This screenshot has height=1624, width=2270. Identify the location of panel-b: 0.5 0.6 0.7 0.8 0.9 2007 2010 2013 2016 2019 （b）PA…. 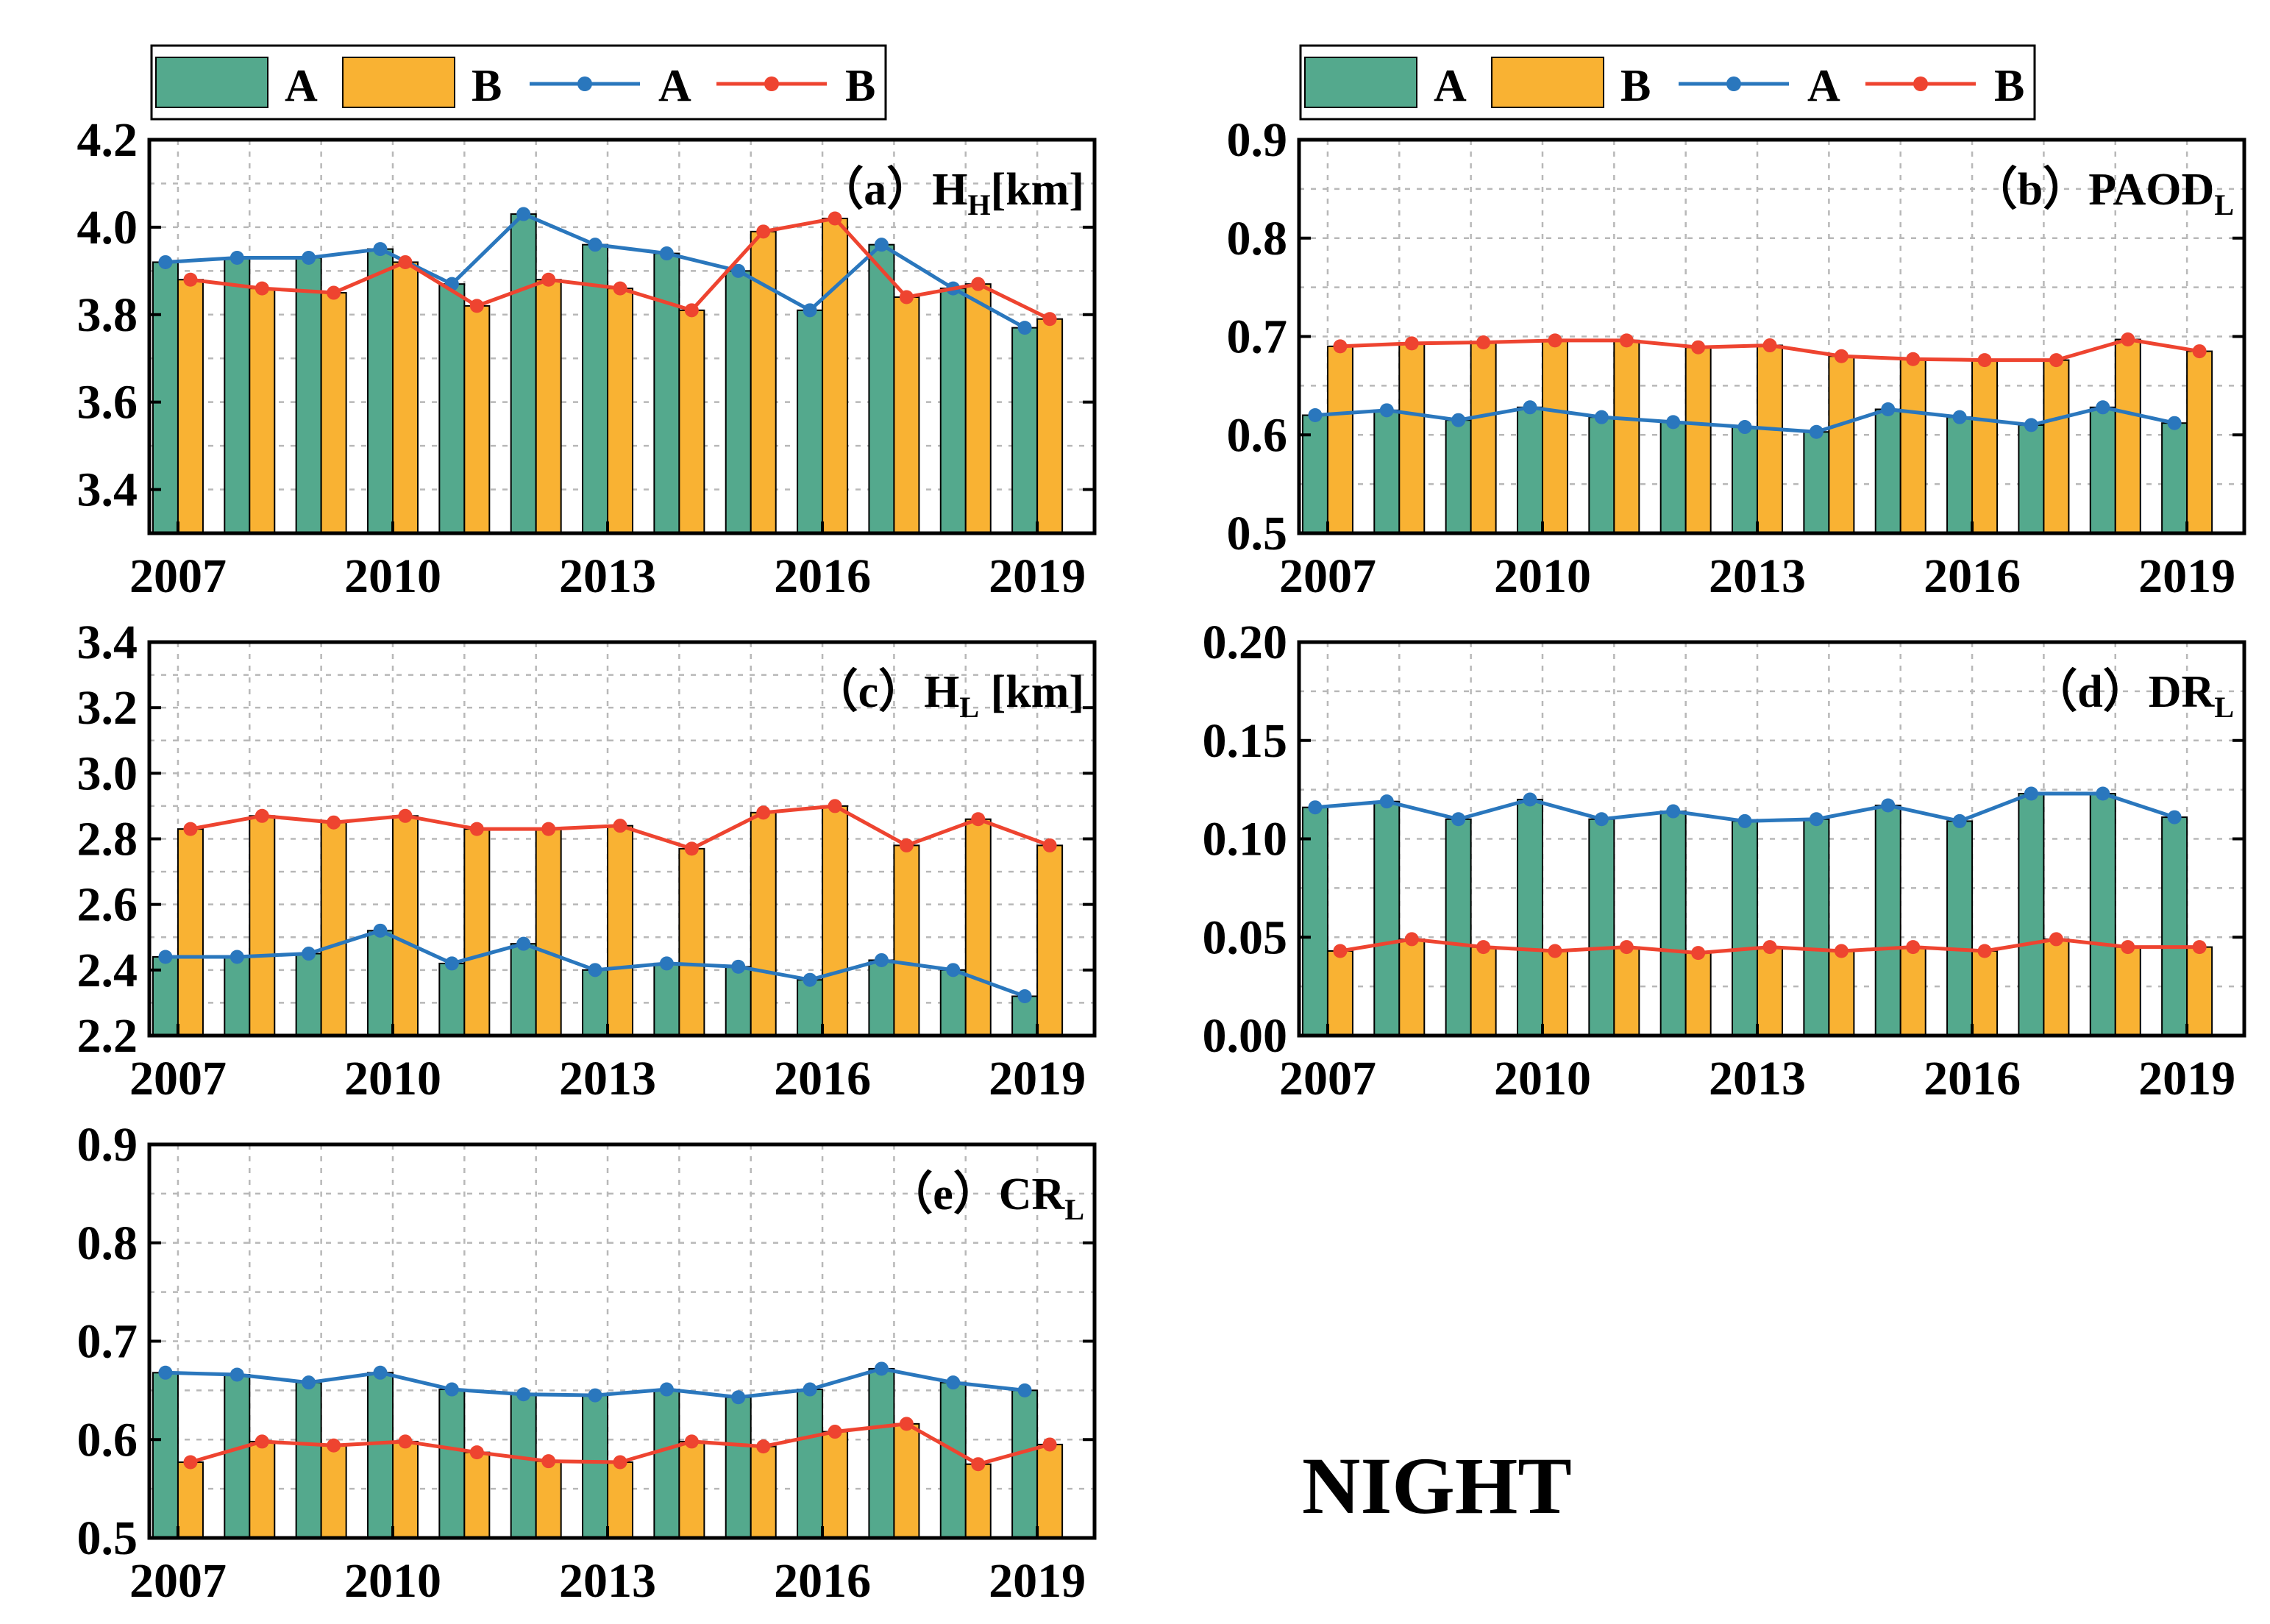
(1736, 358).